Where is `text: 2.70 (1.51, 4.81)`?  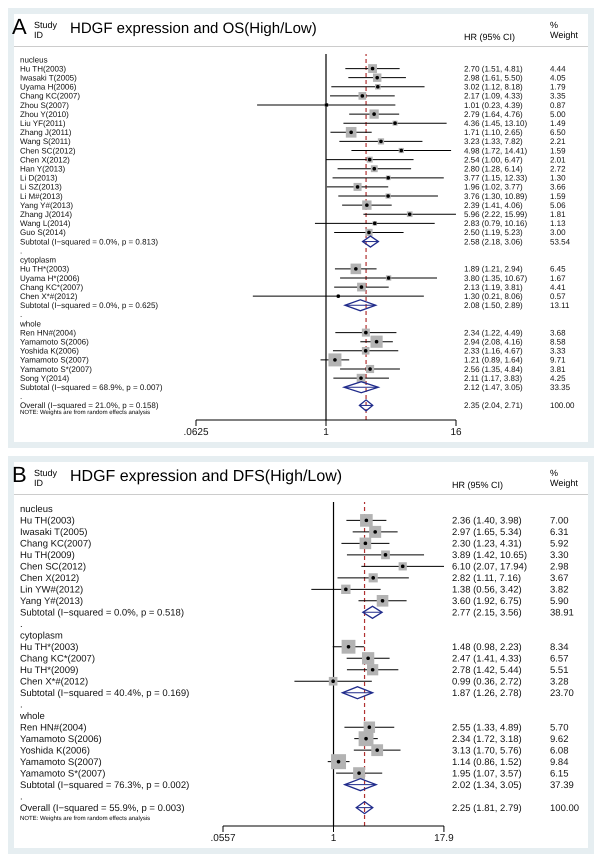 text: 2.70 (1.51, 4.81) is located at coordinates (494, 69).